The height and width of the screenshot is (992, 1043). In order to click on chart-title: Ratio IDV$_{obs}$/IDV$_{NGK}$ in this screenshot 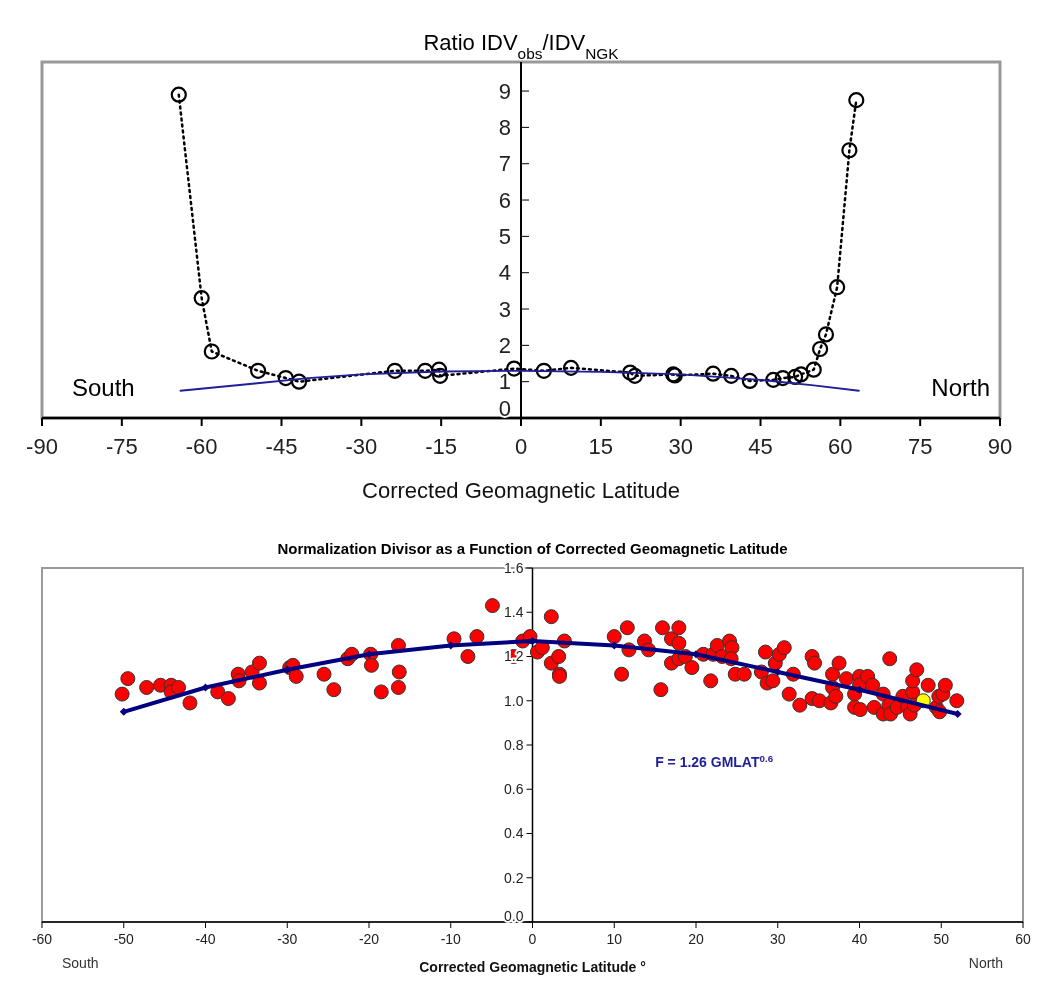, I will do `click(521, 46)`.